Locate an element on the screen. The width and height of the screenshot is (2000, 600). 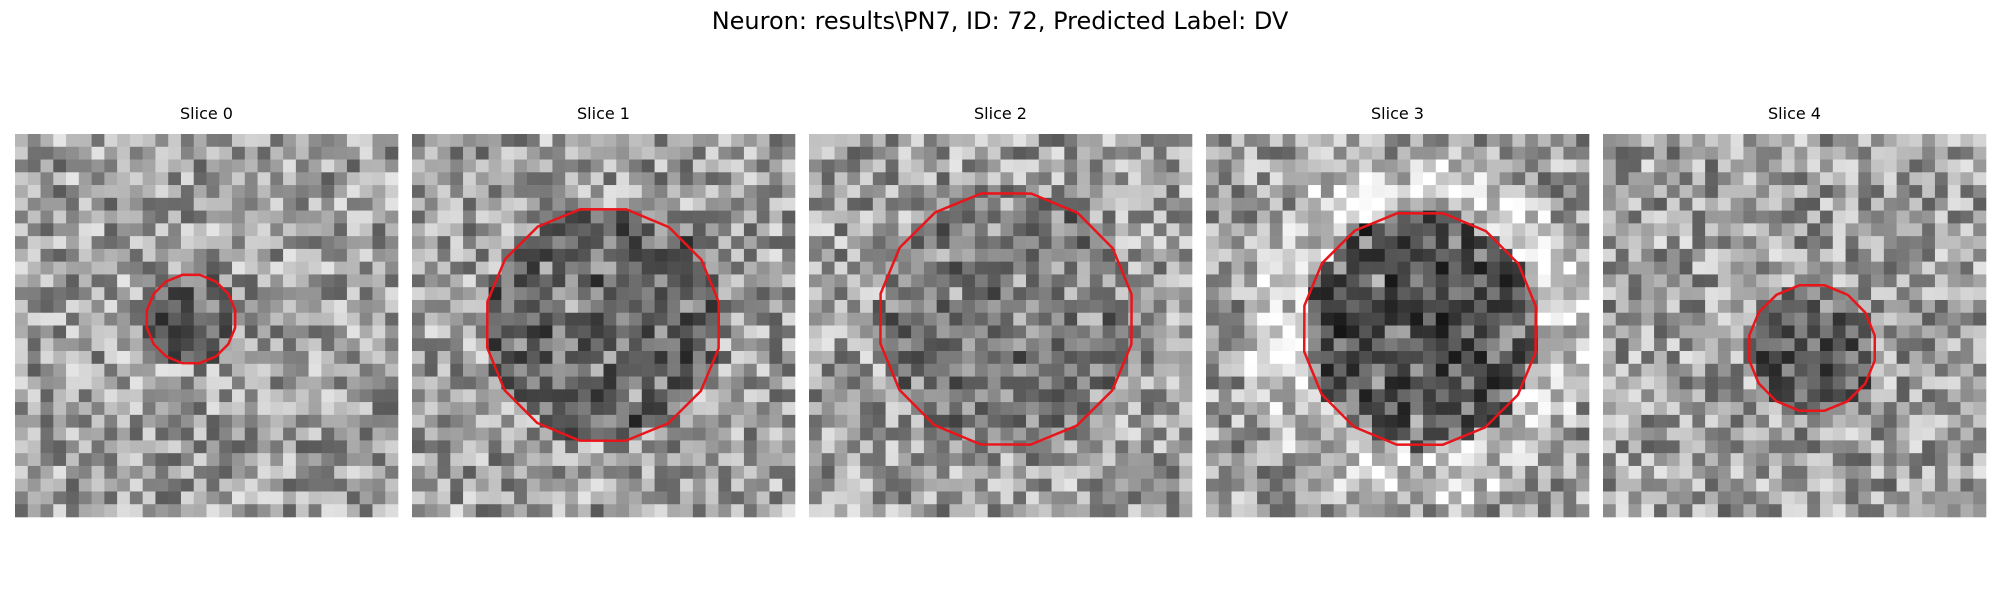
slice-image is located at coordinates (1001, 326).